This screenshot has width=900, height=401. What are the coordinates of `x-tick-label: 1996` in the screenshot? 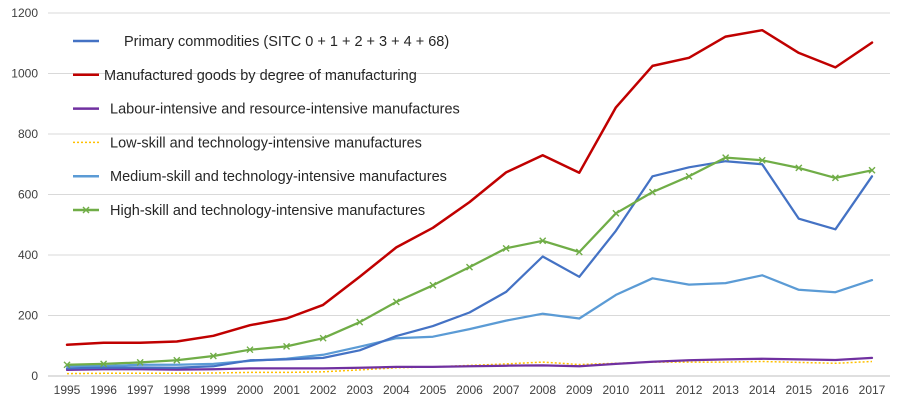 It's located at (103, 390).